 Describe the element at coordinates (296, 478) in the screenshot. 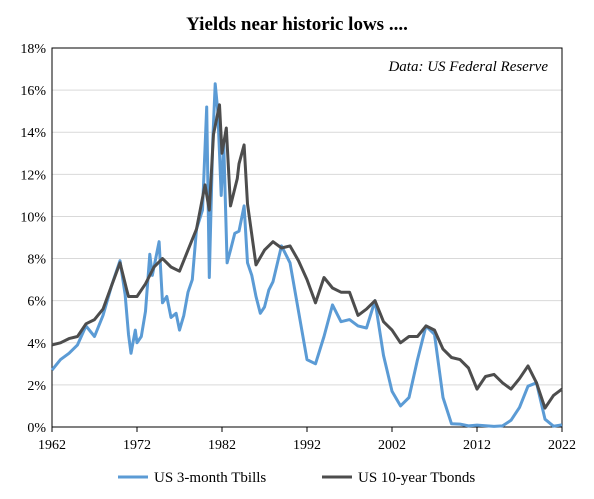

I see `legend: US 3-month Tbills US 10-year Tbonds` at that location.